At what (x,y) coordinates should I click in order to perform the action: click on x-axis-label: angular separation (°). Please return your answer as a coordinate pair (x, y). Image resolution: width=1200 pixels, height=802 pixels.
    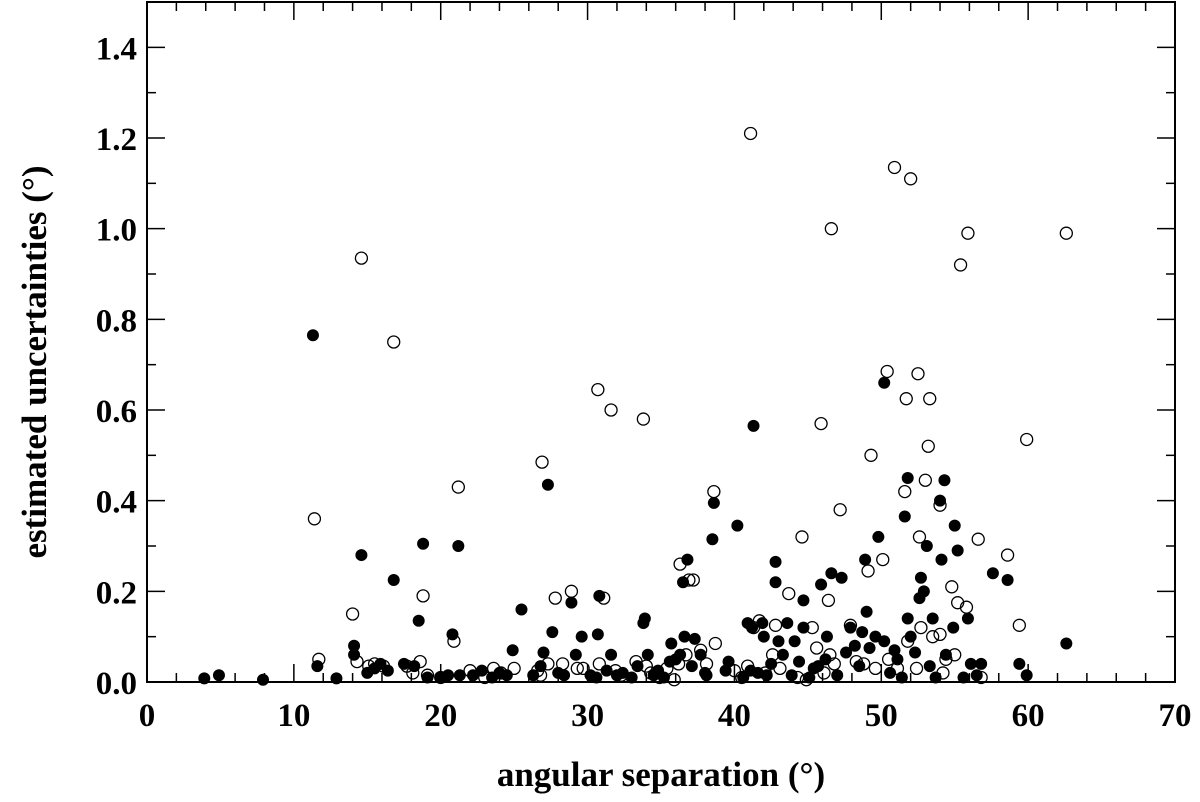
    Looking at the image, I should click on (661, 774).